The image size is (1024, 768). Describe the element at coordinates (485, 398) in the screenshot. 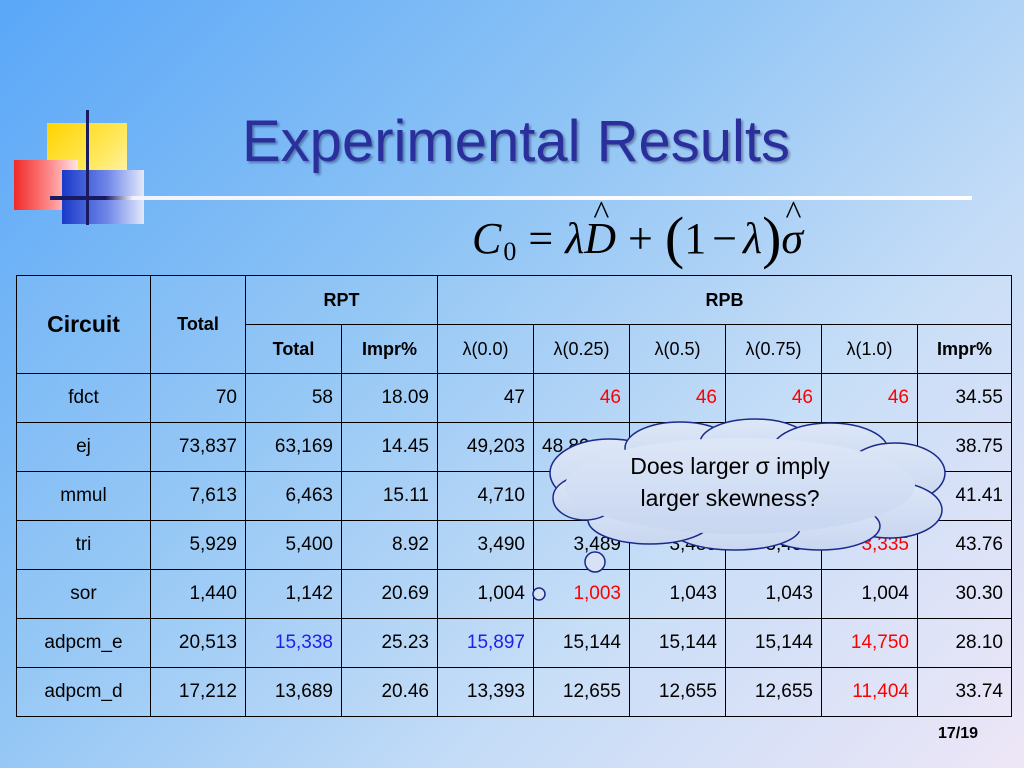

I see `cell: 47` at that location.